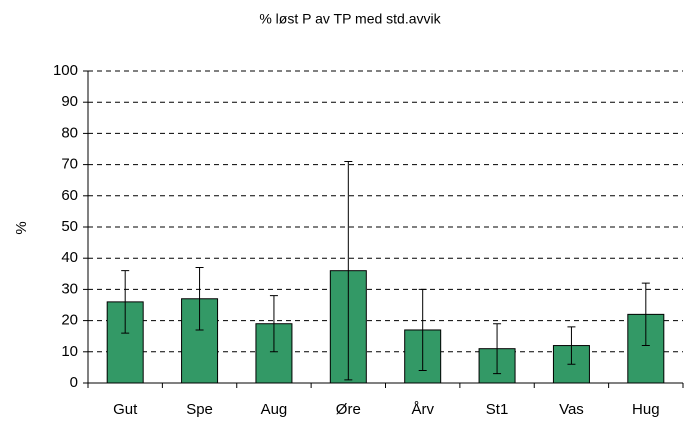 Image resolution: width=693 pixels, height=423 pixels. Describe the element at coordinates (422, 409) in the screenshot. I see `x-tick-label: Årv` at that location.